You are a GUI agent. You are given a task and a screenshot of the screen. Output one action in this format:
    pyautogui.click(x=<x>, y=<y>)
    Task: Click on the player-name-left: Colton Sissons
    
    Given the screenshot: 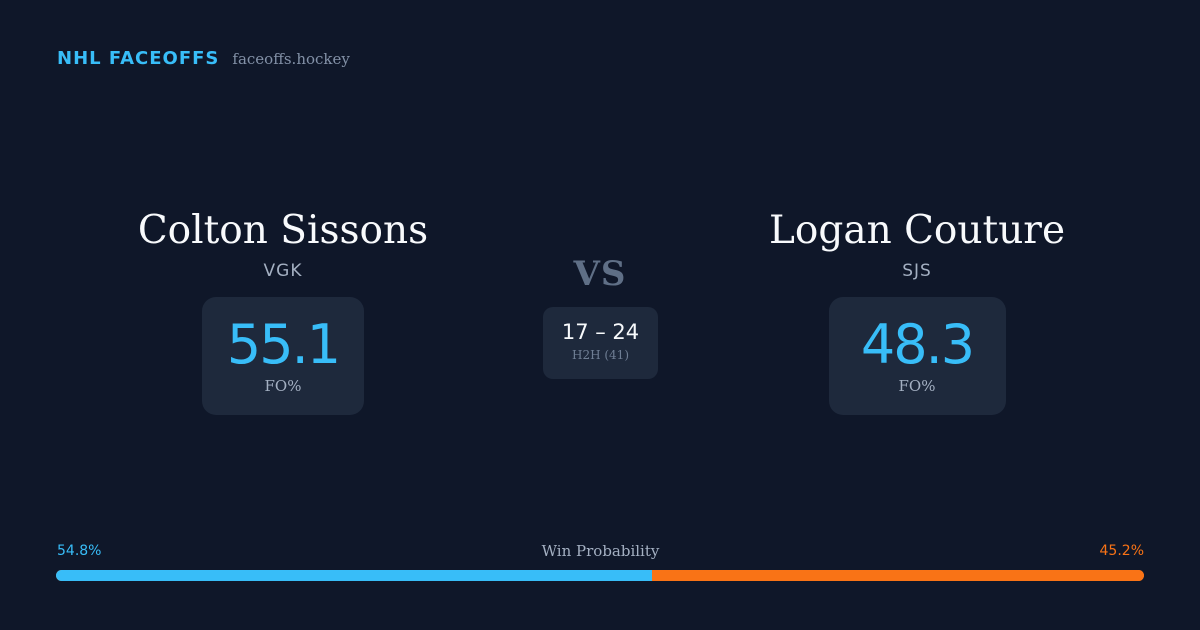 What is the action you would take?
    pyautogui.click(x=283, y=230)
    